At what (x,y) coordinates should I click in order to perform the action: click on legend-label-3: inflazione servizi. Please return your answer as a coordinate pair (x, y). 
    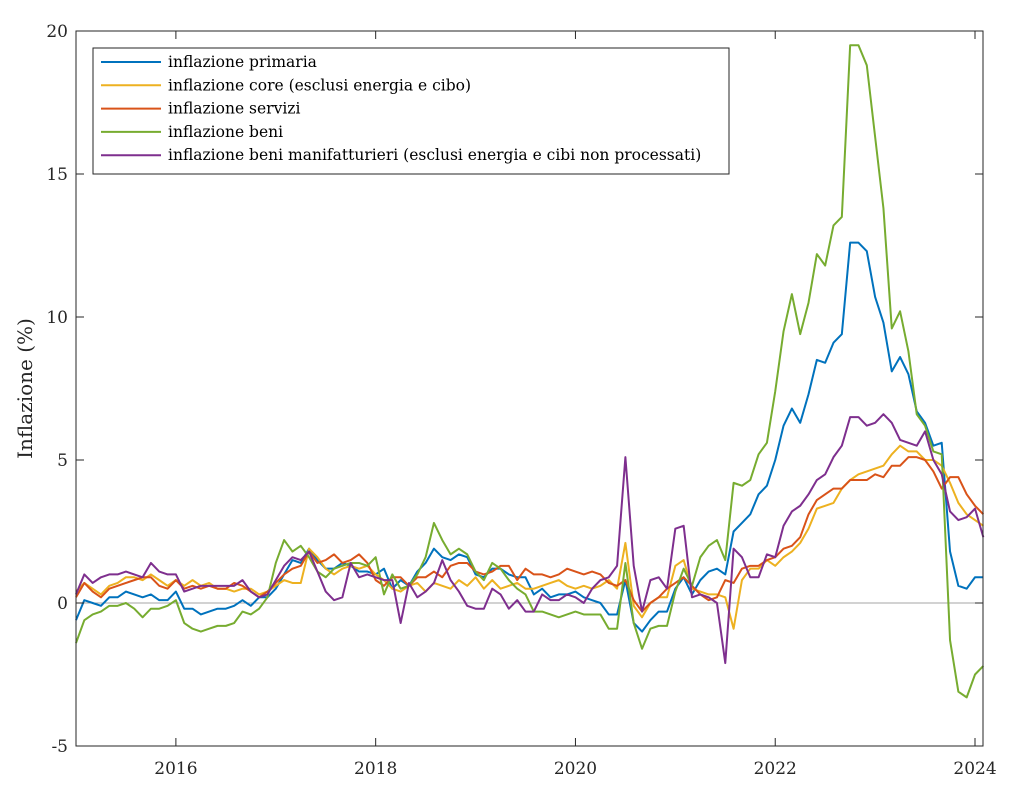
    Looking at the image, I should click on (234, 109).